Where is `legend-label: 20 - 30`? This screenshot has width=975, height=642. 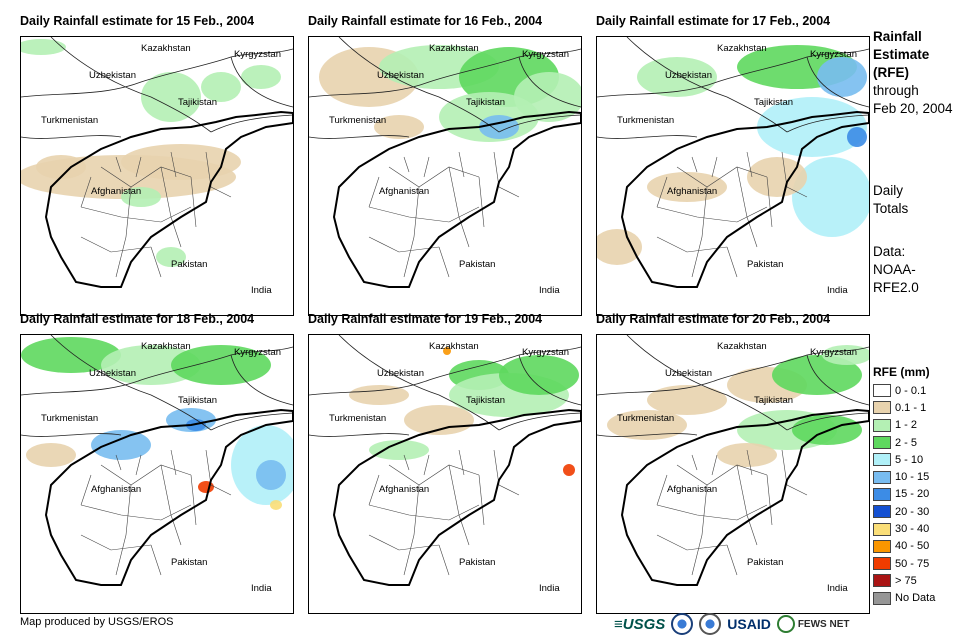 legend-label: 20 - 30 is located at coordinates (912, 511).